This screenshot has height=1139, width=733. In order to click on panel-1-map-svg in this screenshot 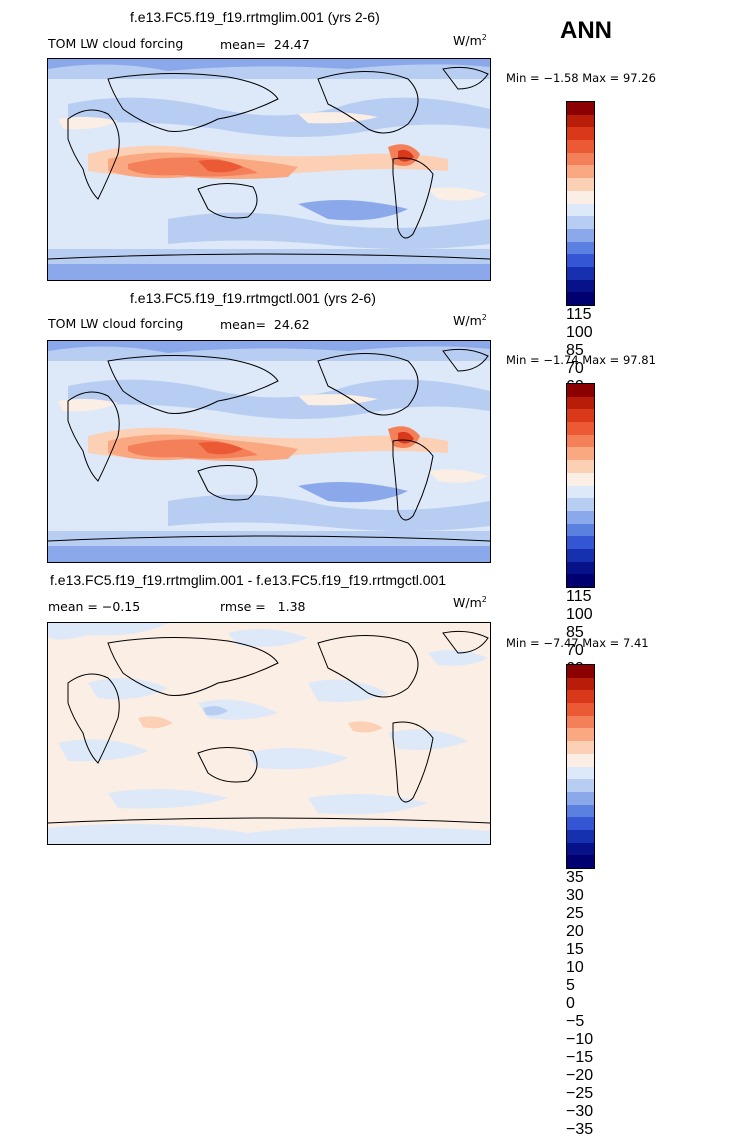, I will do `click(269, 169)`.